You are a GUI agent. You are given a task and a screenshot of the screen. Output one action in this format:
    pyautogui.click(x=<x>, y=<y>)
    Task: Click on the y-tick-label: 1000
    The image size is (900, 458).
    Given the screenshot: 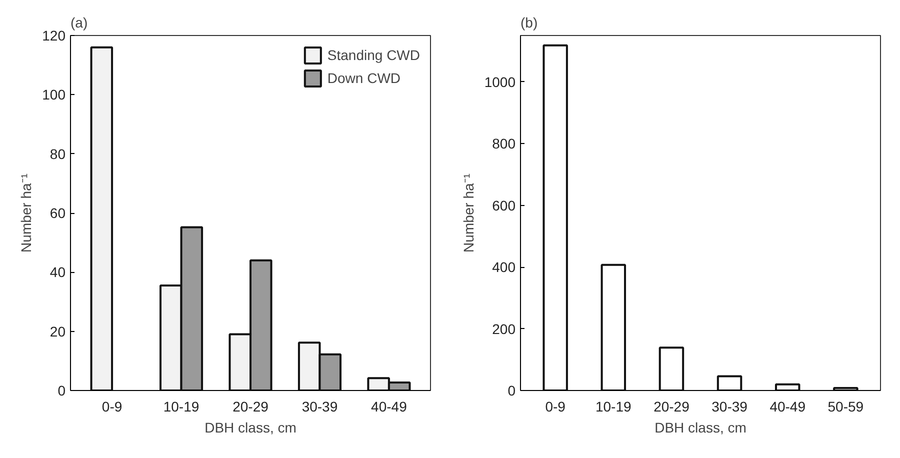 What is the action you would take?
    pyautogui.click(x=500, y=82)
    